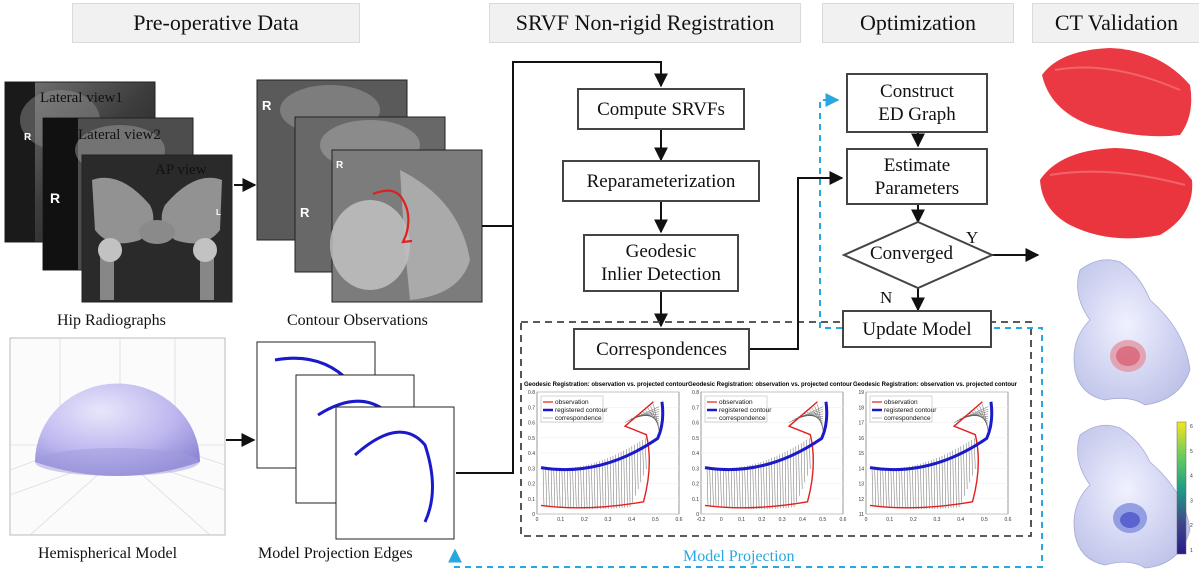 This screenshot has width=1199, height=577. What do you see at coordinates (531, 424) in the screenshot?
I see `plot1-ytick-2: 0.6` at bounding box center [531, 424].